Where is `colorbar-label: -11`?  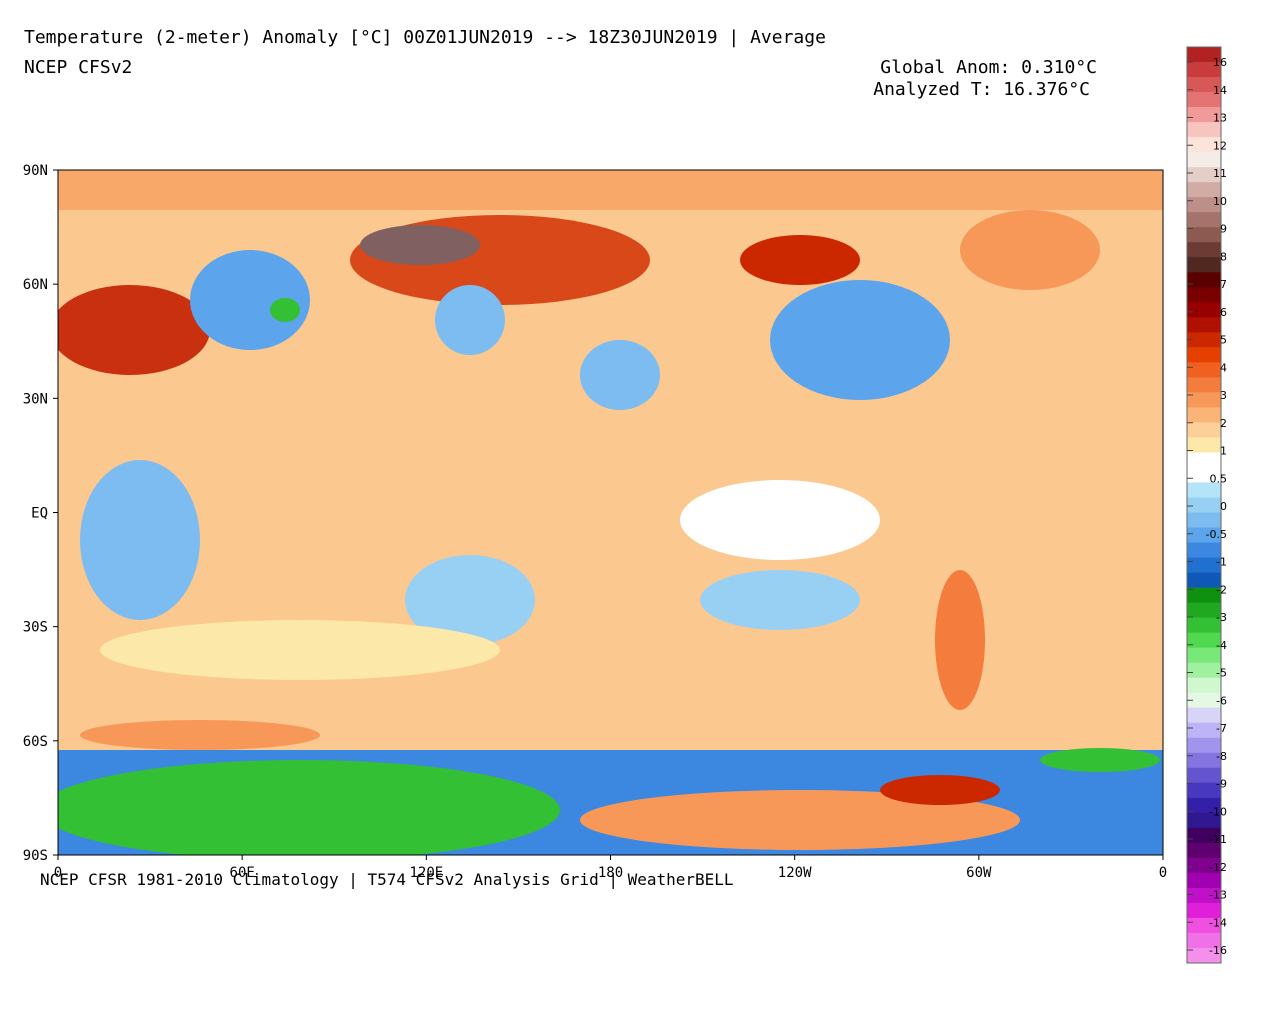
colorbar-label: -11 is located at coordinates (1218, 839).